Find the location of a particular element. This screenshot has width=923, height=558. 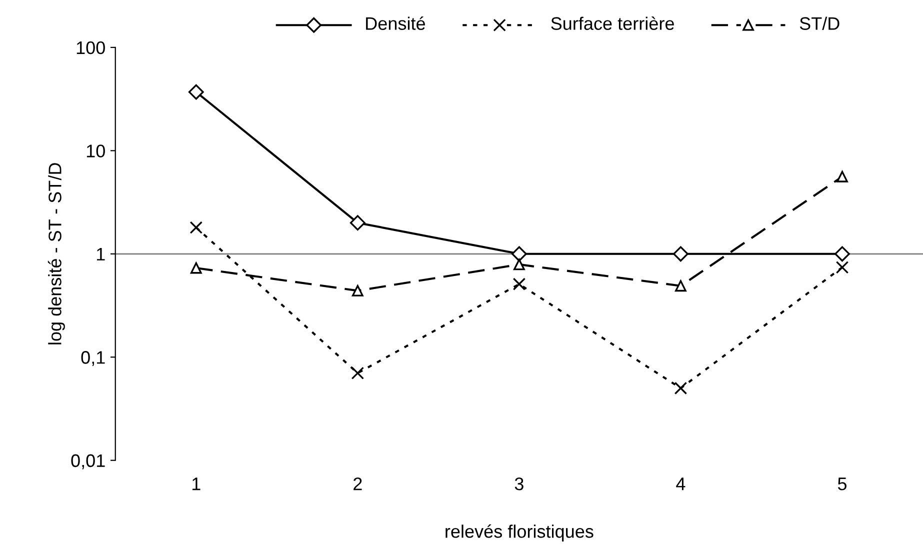

y-tick-label: 0,1 is located at coordinates (93, 358).